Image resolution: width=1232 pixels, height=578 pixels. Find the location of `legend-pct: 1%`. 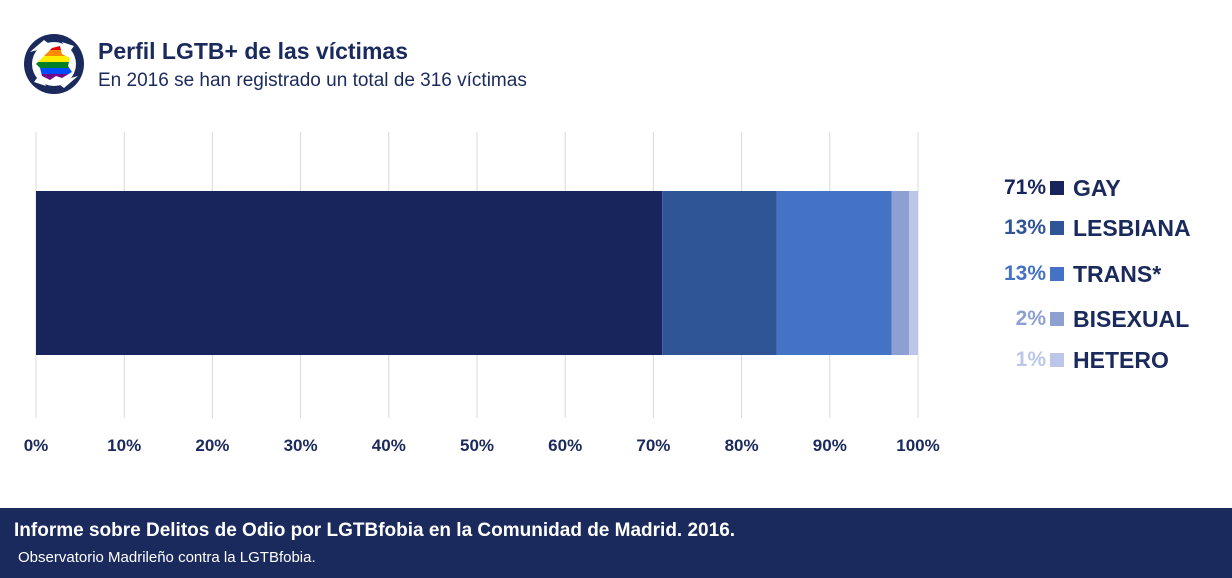

legend-pct: 1% is located at coordinates (1030, 359).